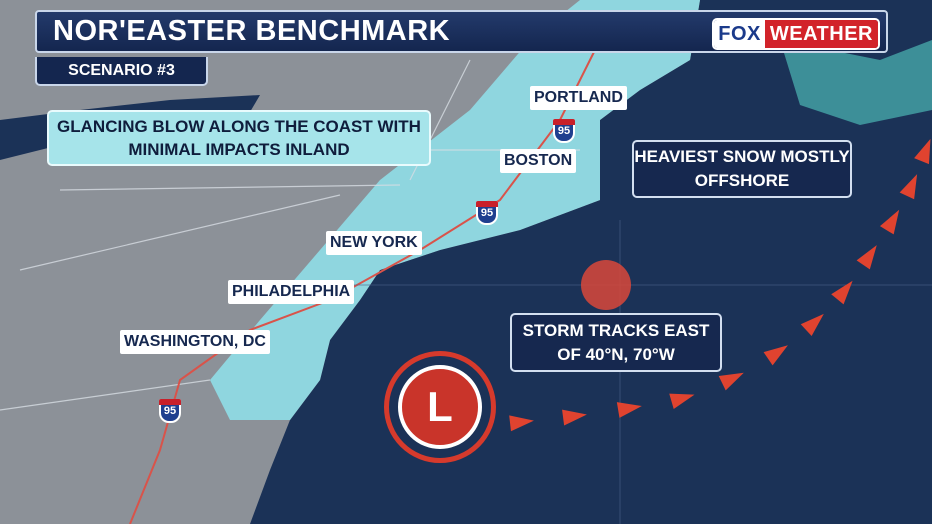 This screenshot has height=524, width=932. Describe the element at coordinates (742, 169) in the screenshot. I see `offshore-callout: HEAVIEST SNOW MOSTLY OFFSHORE` at that location.